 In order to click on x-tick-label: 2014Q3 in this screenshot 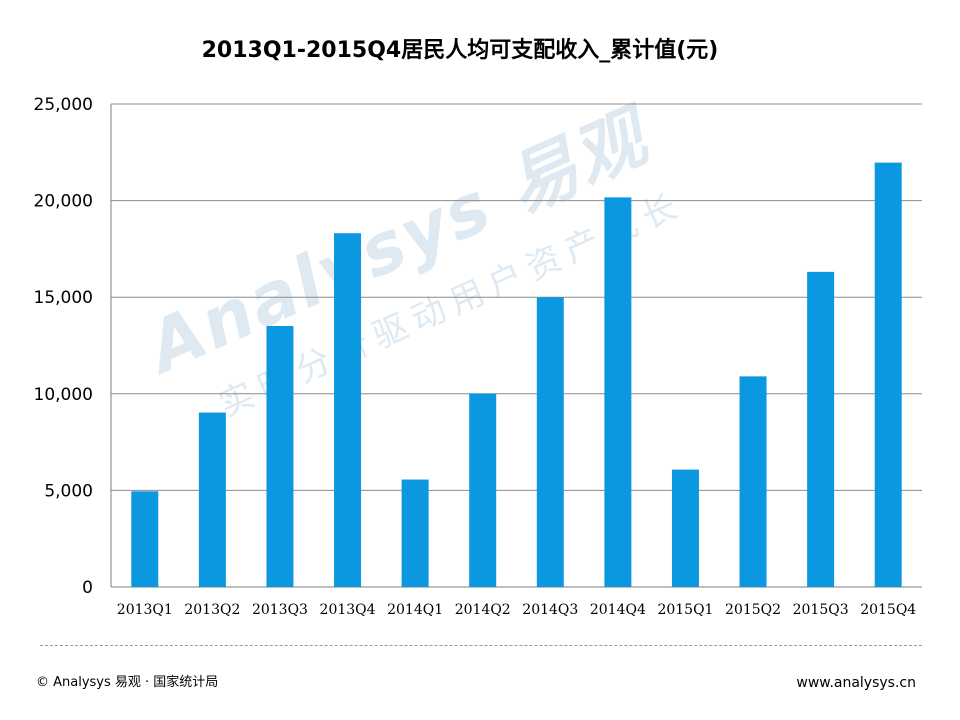, I will do `click(550, 610)`.